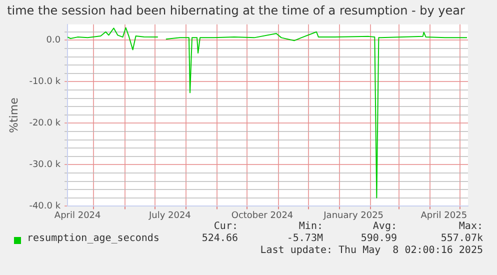 The image size is (497, 275). What do you see at coordinates (45, 165) in the screenshot?
I see `y-tick-label: -30.0 k` at bounding box center [45, 165].